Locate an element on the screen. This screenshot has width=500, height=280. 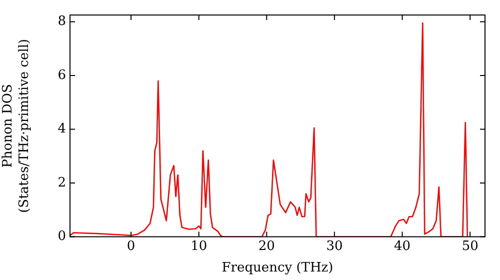
y-axis-title: Phonon DOS (States/THz·primitive cell) is located at coordinates (16, 125).